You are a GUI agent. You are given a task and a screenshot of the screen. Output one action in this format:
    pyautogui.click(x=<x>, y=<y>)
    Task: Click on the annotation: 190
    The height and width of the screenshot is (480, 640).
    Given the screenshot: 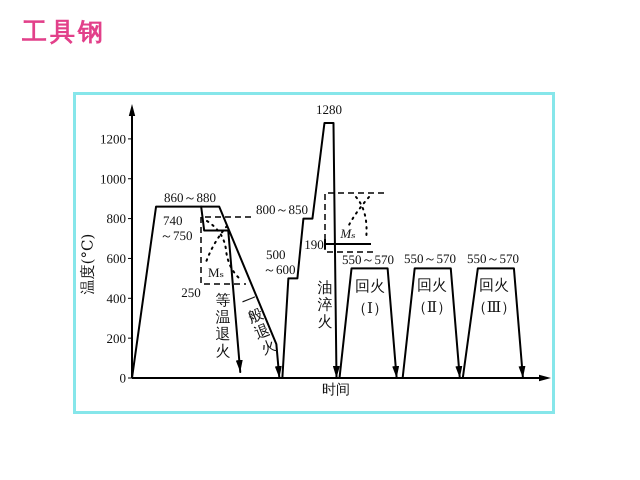 What is the action you would take?
    pyautogui.click(x=314, y=245)
    